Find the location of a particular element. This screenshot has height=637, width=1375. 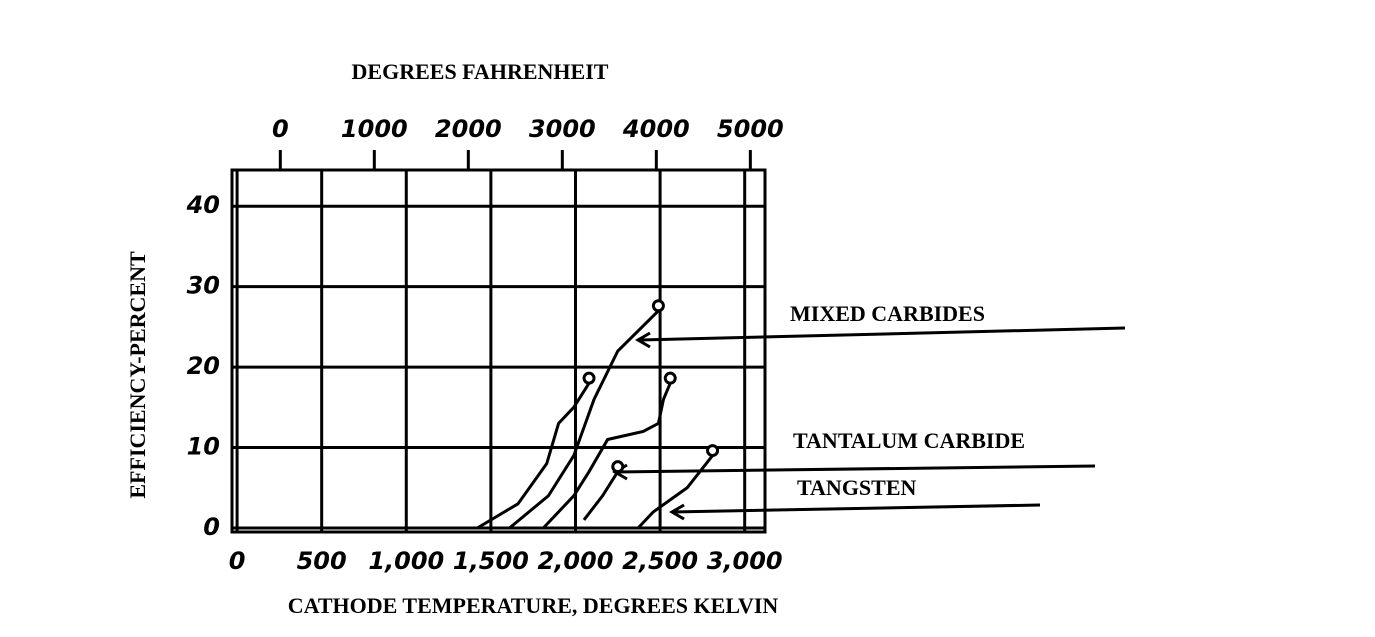

x-axis-title: CATHODE TEMPERATURE, DEGREES KELVIN is located at coordinates (533, 605).